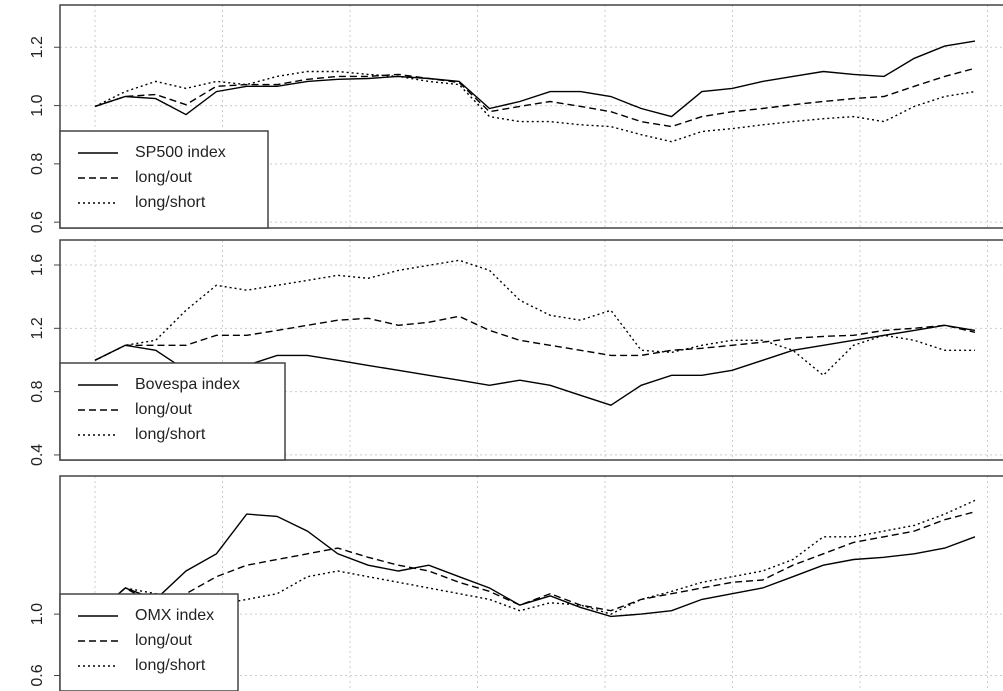  Describe the element at coordinates (37, 455) in the screenshot. I see `y-tick-label: 0.4` at that location.